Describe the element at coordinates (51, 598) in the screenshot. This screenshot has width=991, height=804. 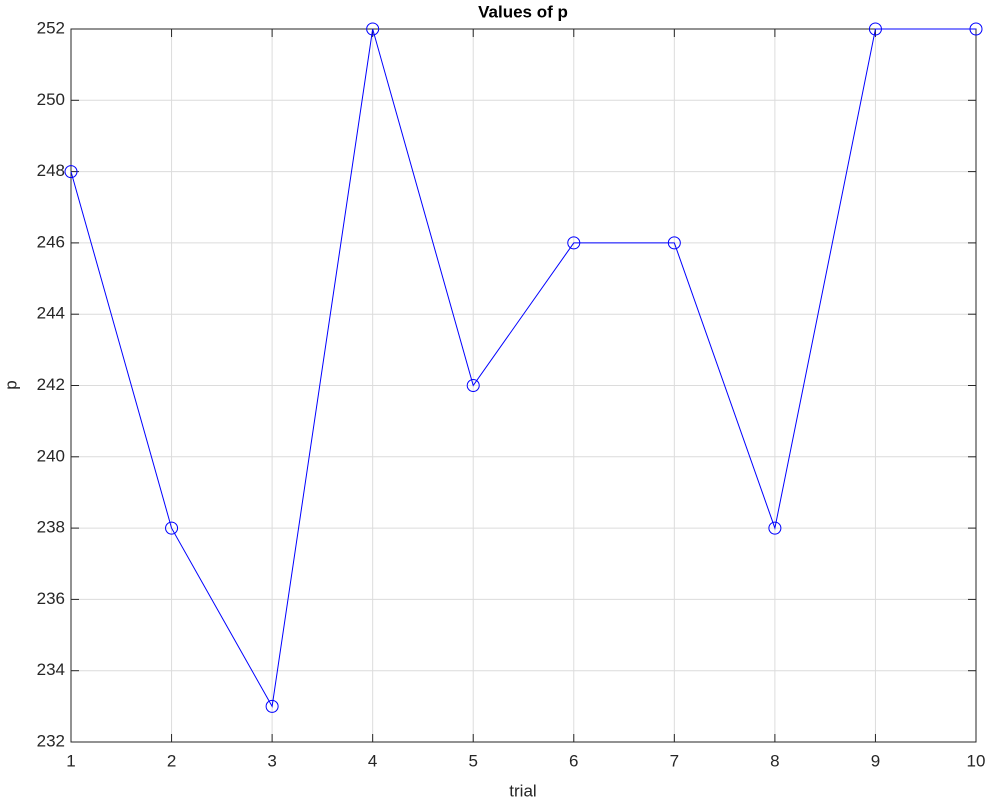
I see `y-tick-label: 236` at that location.